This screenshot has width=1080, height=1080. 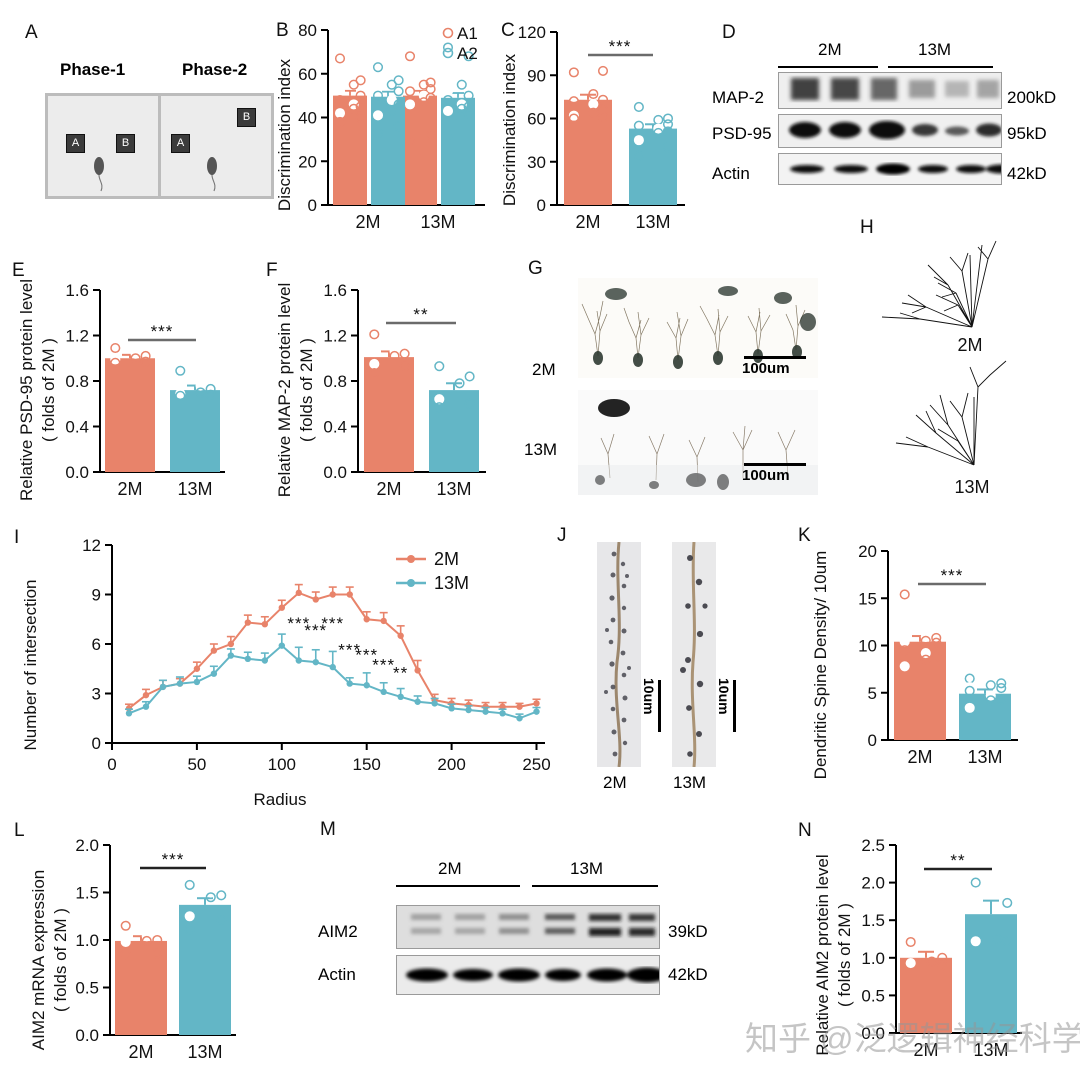 What do you see at coordinates (544, 369) in the screenshot?
I see `panel-g-age-2m: 2M` at bounding box center [544, 369].